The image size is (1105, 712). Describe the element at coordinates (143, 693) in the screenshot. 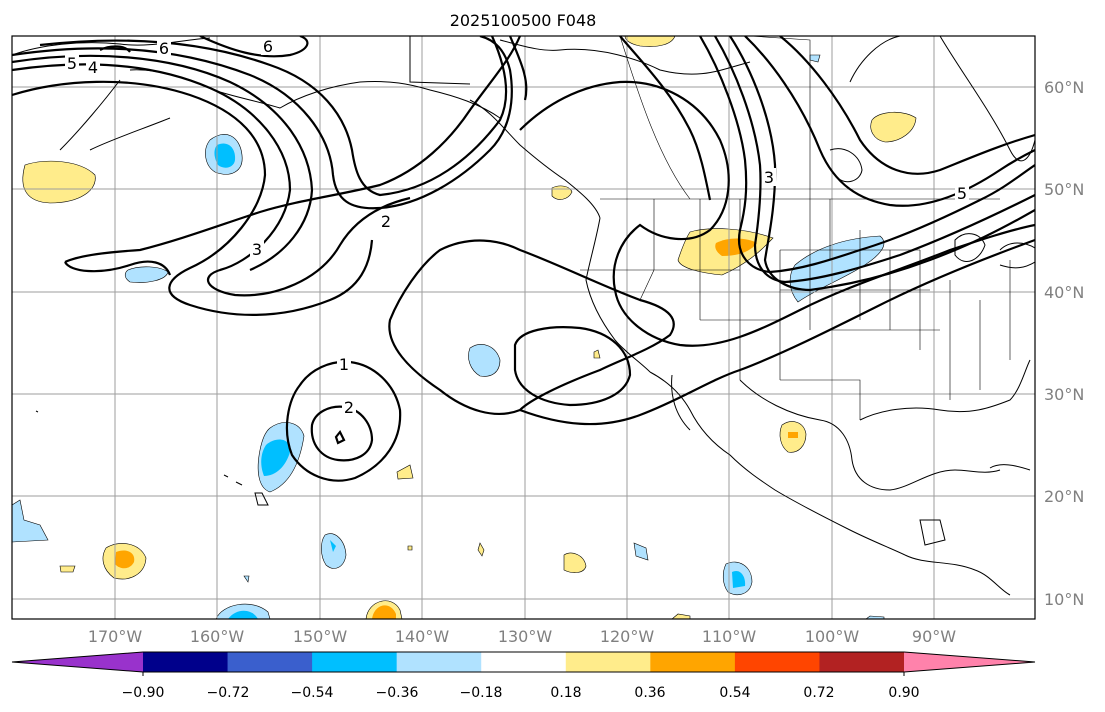

I see `colorbar-tick-label: −0.90` at that location.